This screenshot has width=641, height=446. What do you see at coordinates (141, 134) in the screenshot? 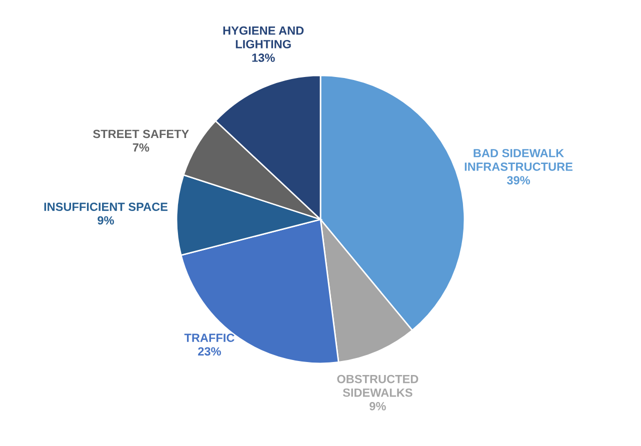
I see `slice-label: STREET SAFETY` at bounding box center [141, 134].